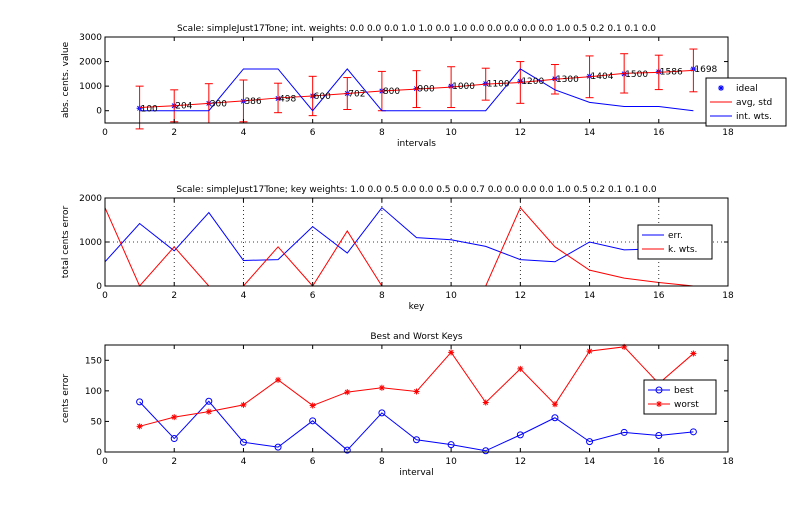  Describe the element at coordinates (218, 104) in the screenshot. I see `point-label: 300` at that location.